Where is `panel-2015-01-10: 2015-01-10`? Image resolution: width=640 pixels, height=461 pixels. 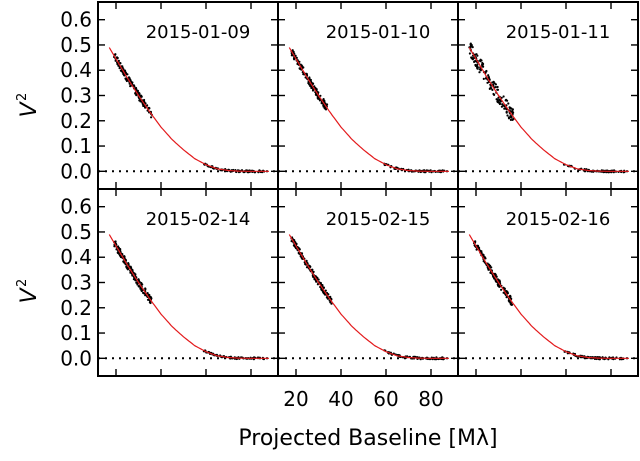 panel-2015-01-10: 2015-01-10 is located at coordinates (368, 95).